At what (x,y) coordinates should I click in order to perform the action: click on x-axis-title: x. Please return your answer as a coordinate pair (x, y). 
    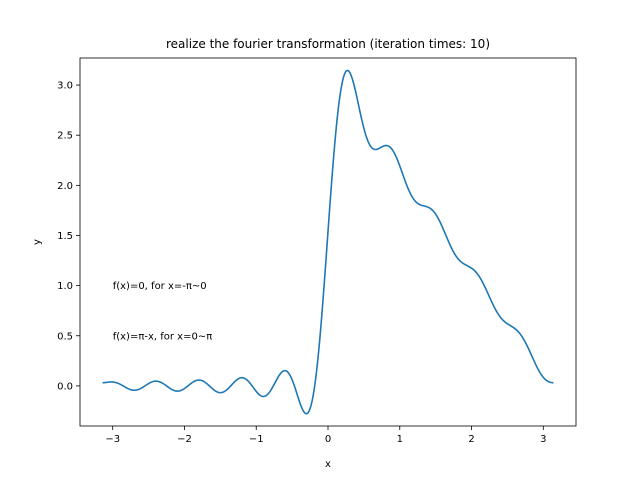
    Looking at the image, I should click on (328, 464).